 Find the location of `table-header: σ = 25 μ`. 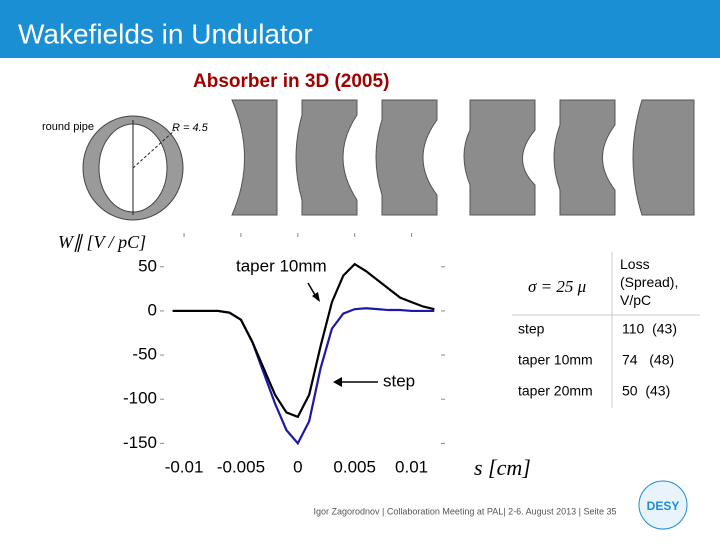

table-header: σ = 25 μ is located at coordinates (557, 286).